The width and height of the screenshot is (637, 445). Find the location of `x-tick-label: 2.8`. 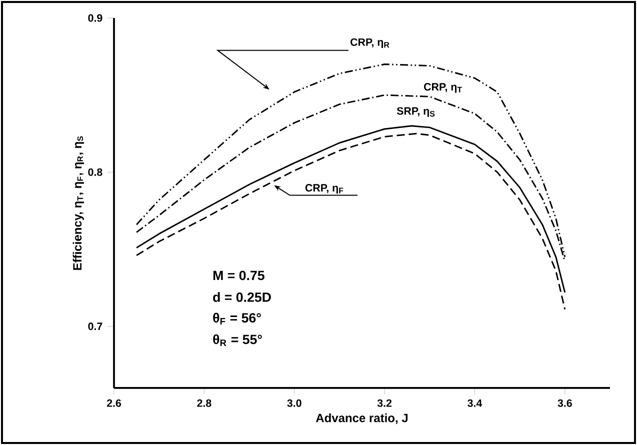

x-tick-label: 2.8 is located at coordinates (204, 403).